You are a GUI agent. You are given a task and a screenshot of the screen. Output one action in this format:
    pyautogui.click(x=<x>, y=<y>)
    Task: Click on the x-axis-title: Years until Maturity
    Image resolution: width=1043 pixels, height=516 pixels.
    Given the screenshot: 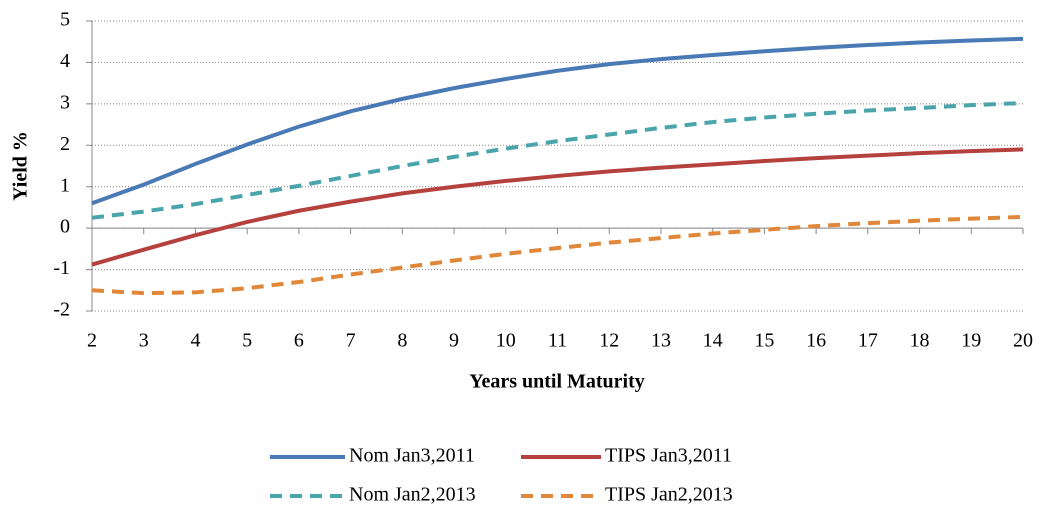 What is the action you would take?
    pyautogui.click(x=557, y=382)
    